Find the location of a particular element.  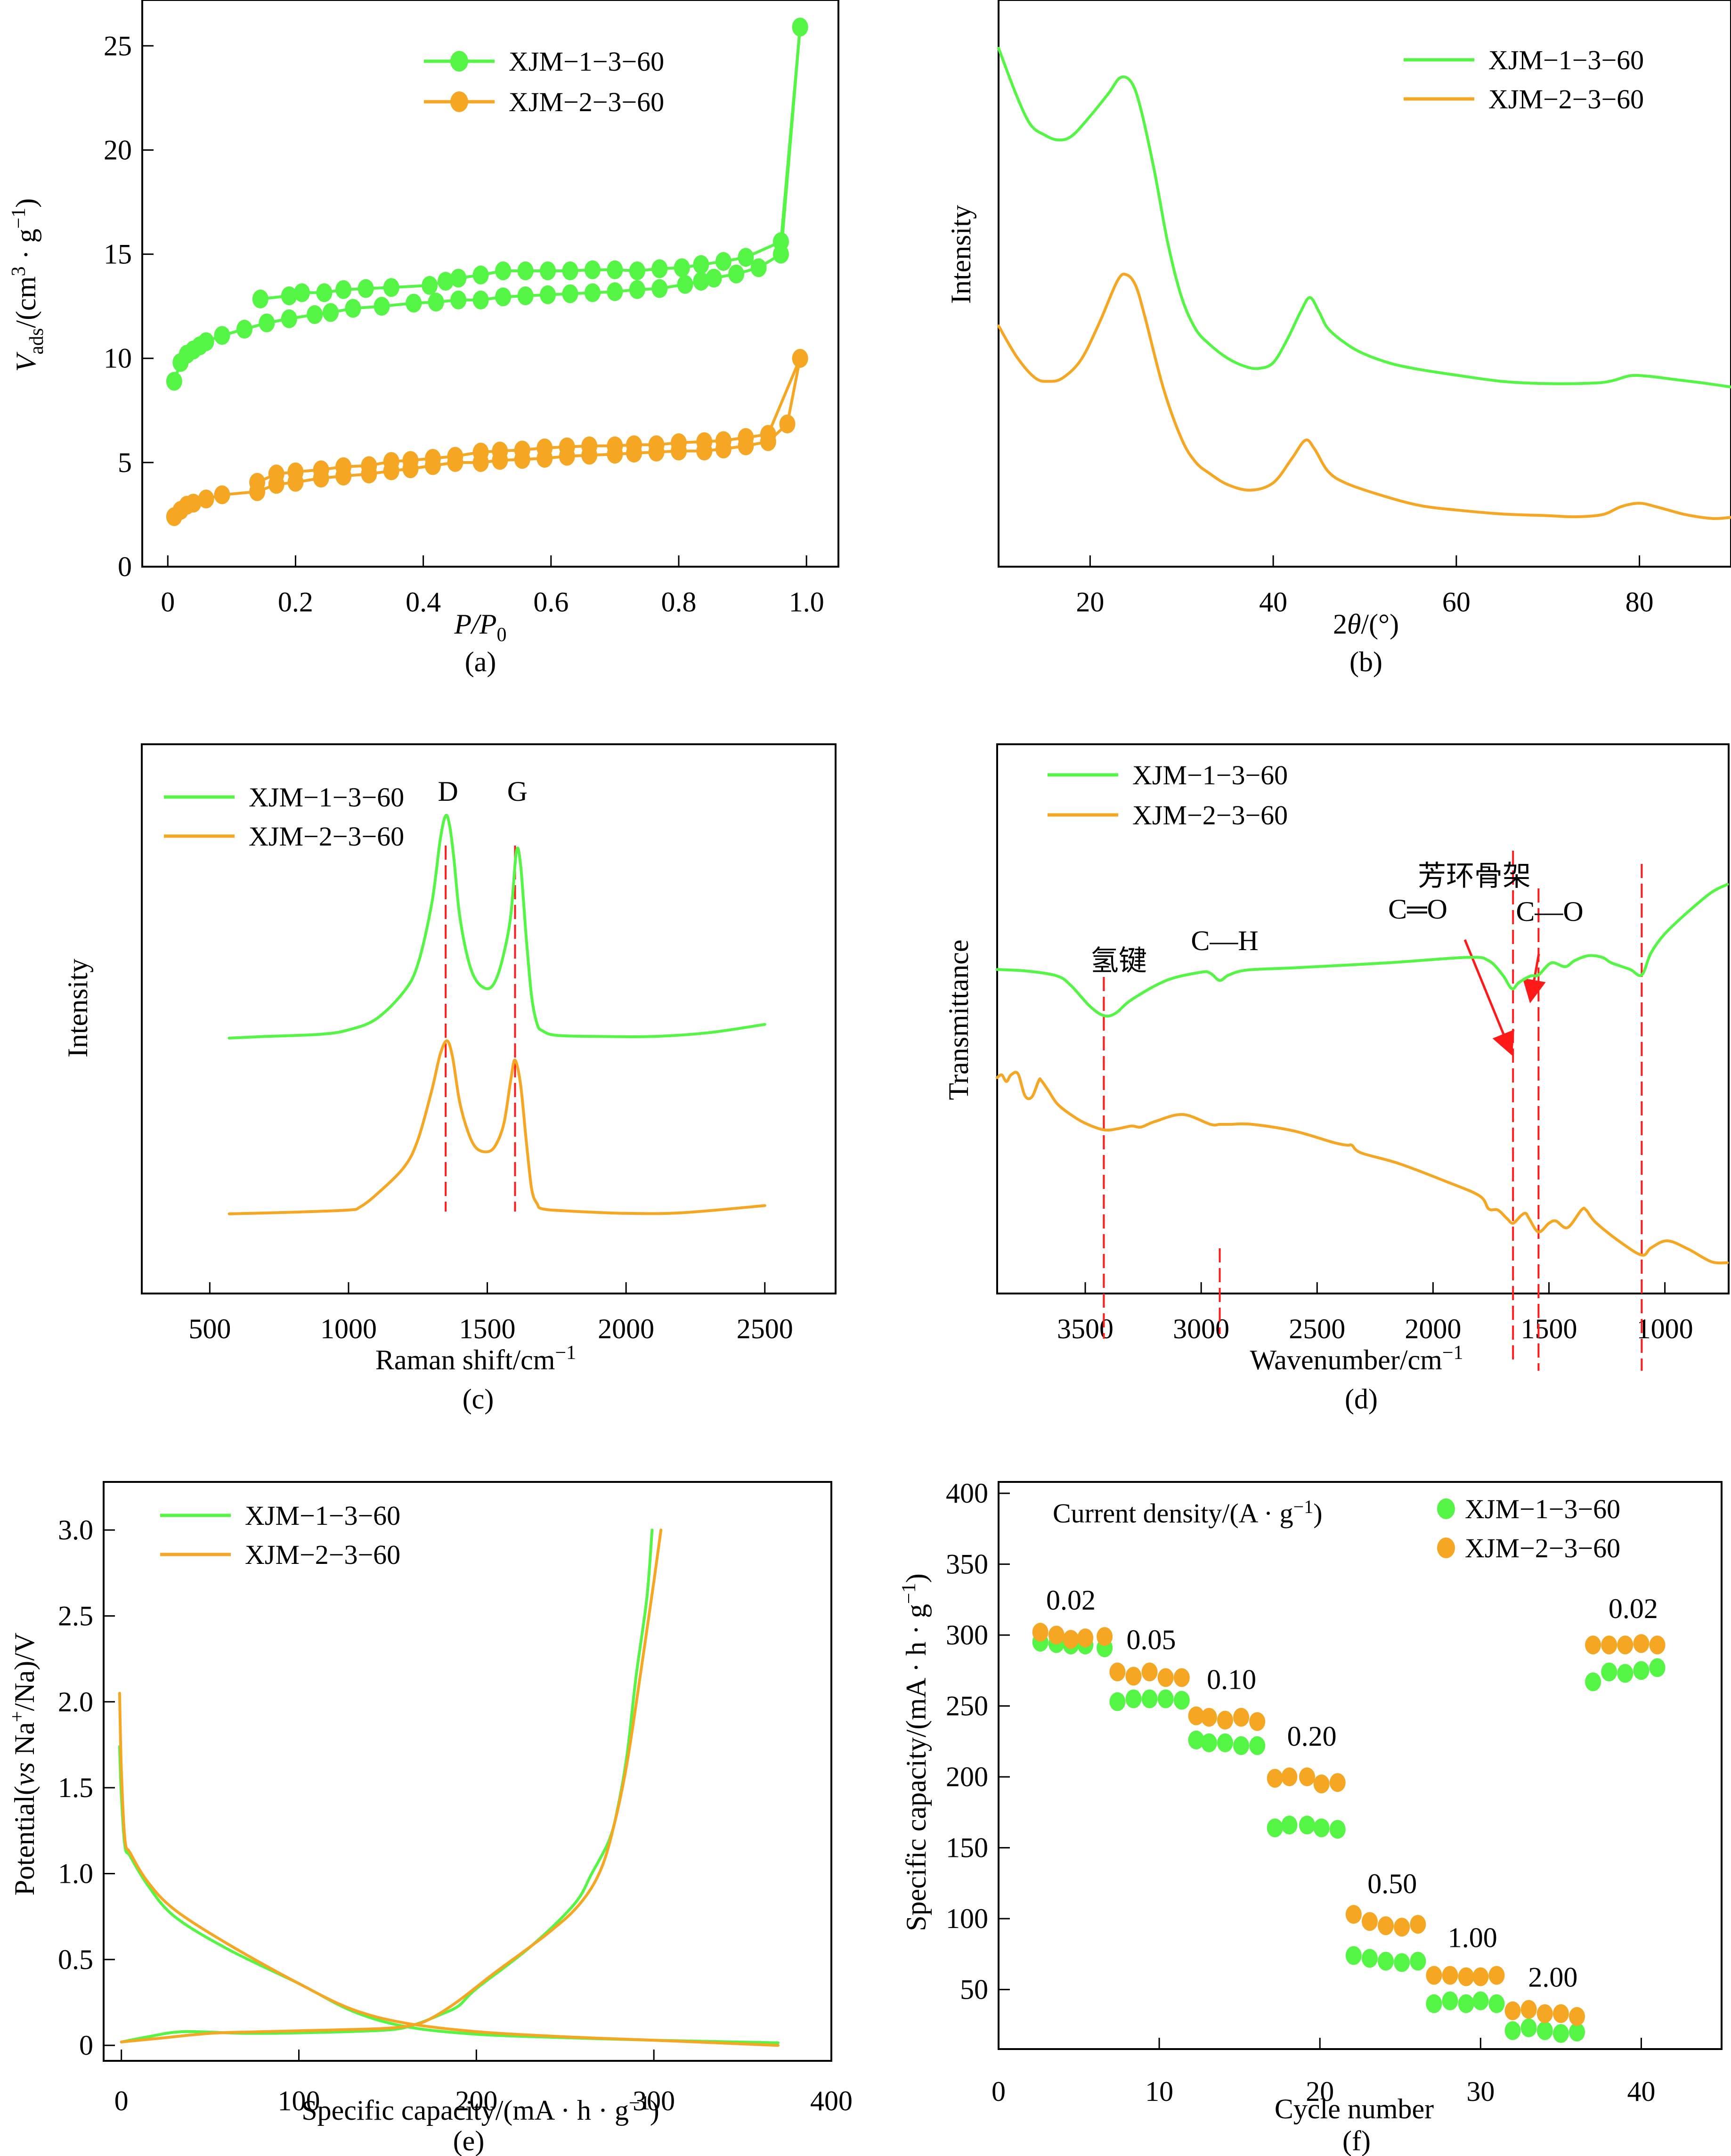

rate-label: 2.00 is located at coordinates (1552, 1977).